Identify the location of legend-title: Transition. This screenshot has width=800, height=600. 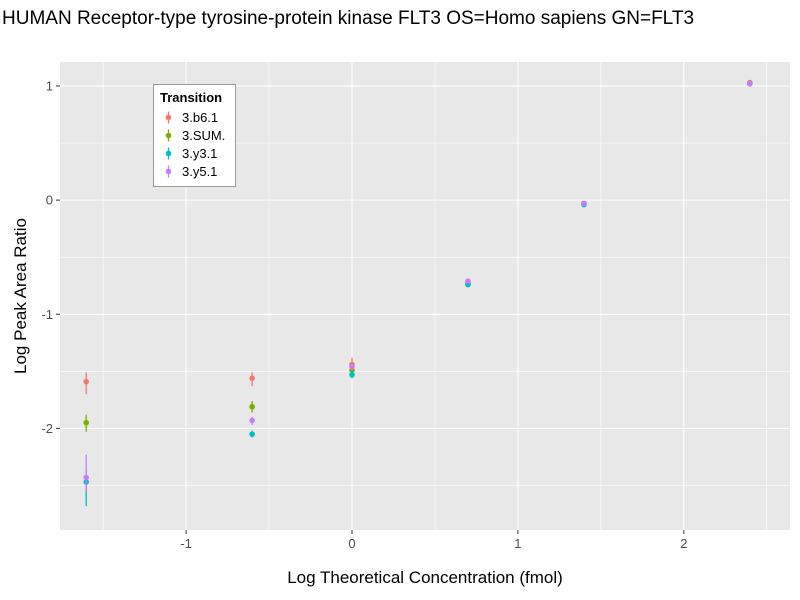
(191, 97).